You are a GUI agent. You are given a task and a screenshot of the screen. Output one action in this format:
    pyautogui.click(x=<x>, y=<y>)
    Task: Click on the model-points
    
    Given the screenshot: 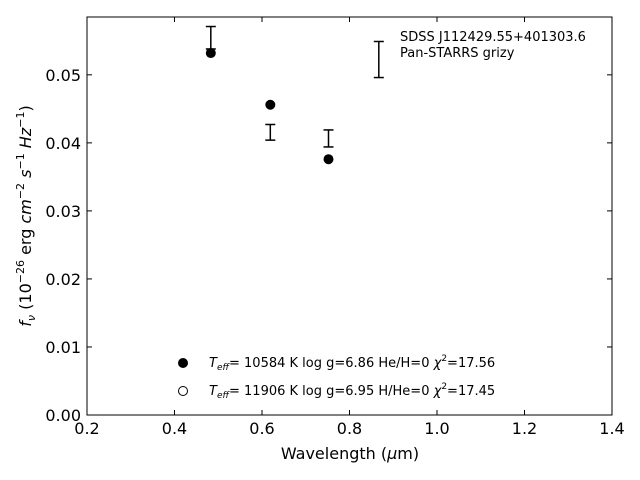 What is the action you would take?
    pyautogui.click(x=269, y=106)
    